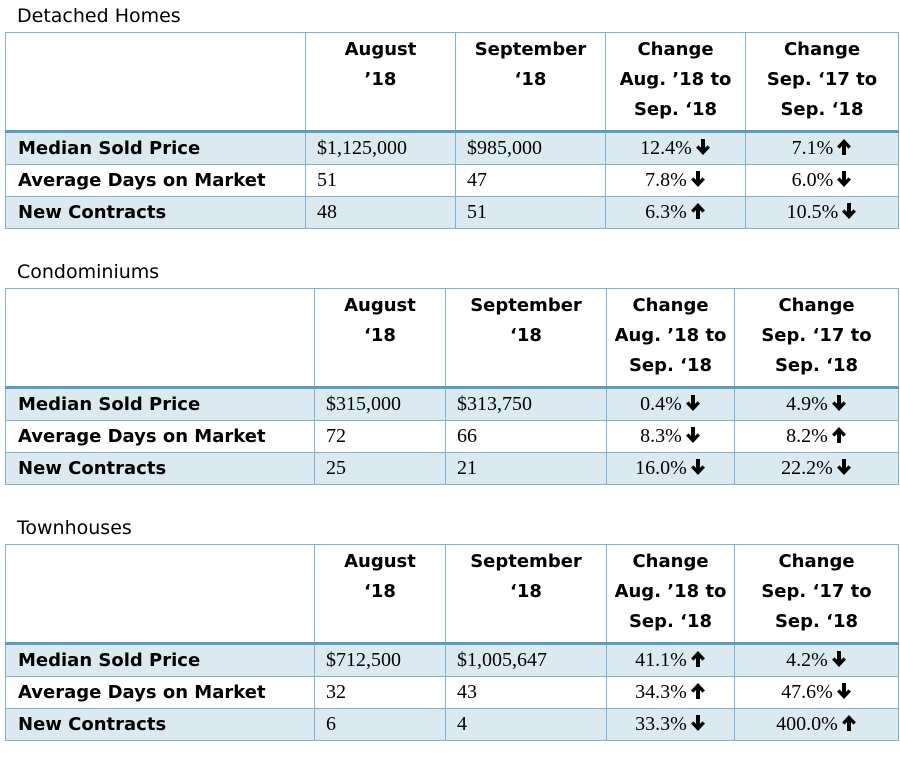 The image size is (900, 771). What do you see at coordinates (363, 404) in the screenshot?
I see `august-value-text: $315,000` at bounding box center [363, 404].